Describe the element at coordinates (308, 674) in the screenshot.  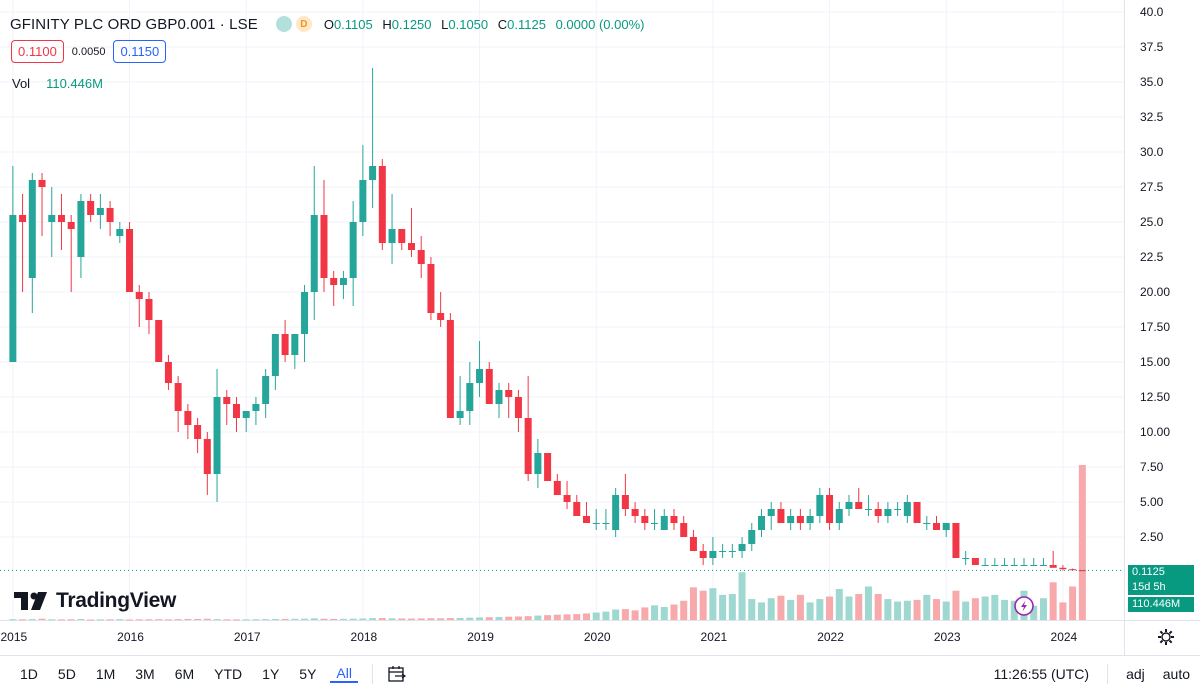
I see `range-5y: 5Y` at that location.